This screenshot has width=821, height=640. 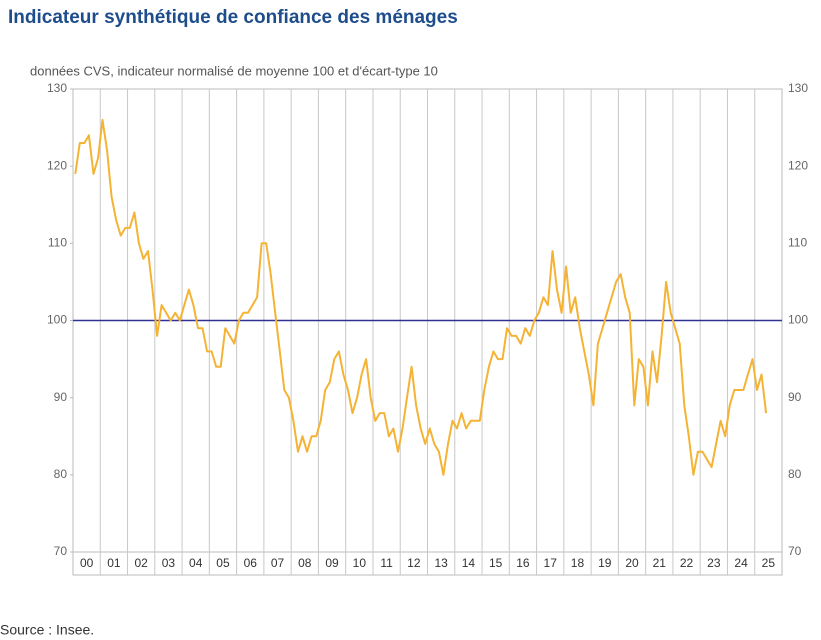 What do you see at coordinates (57, 88) in the screenshot?
I see `y-tick-label: 130` at bounding box center [57, 88].